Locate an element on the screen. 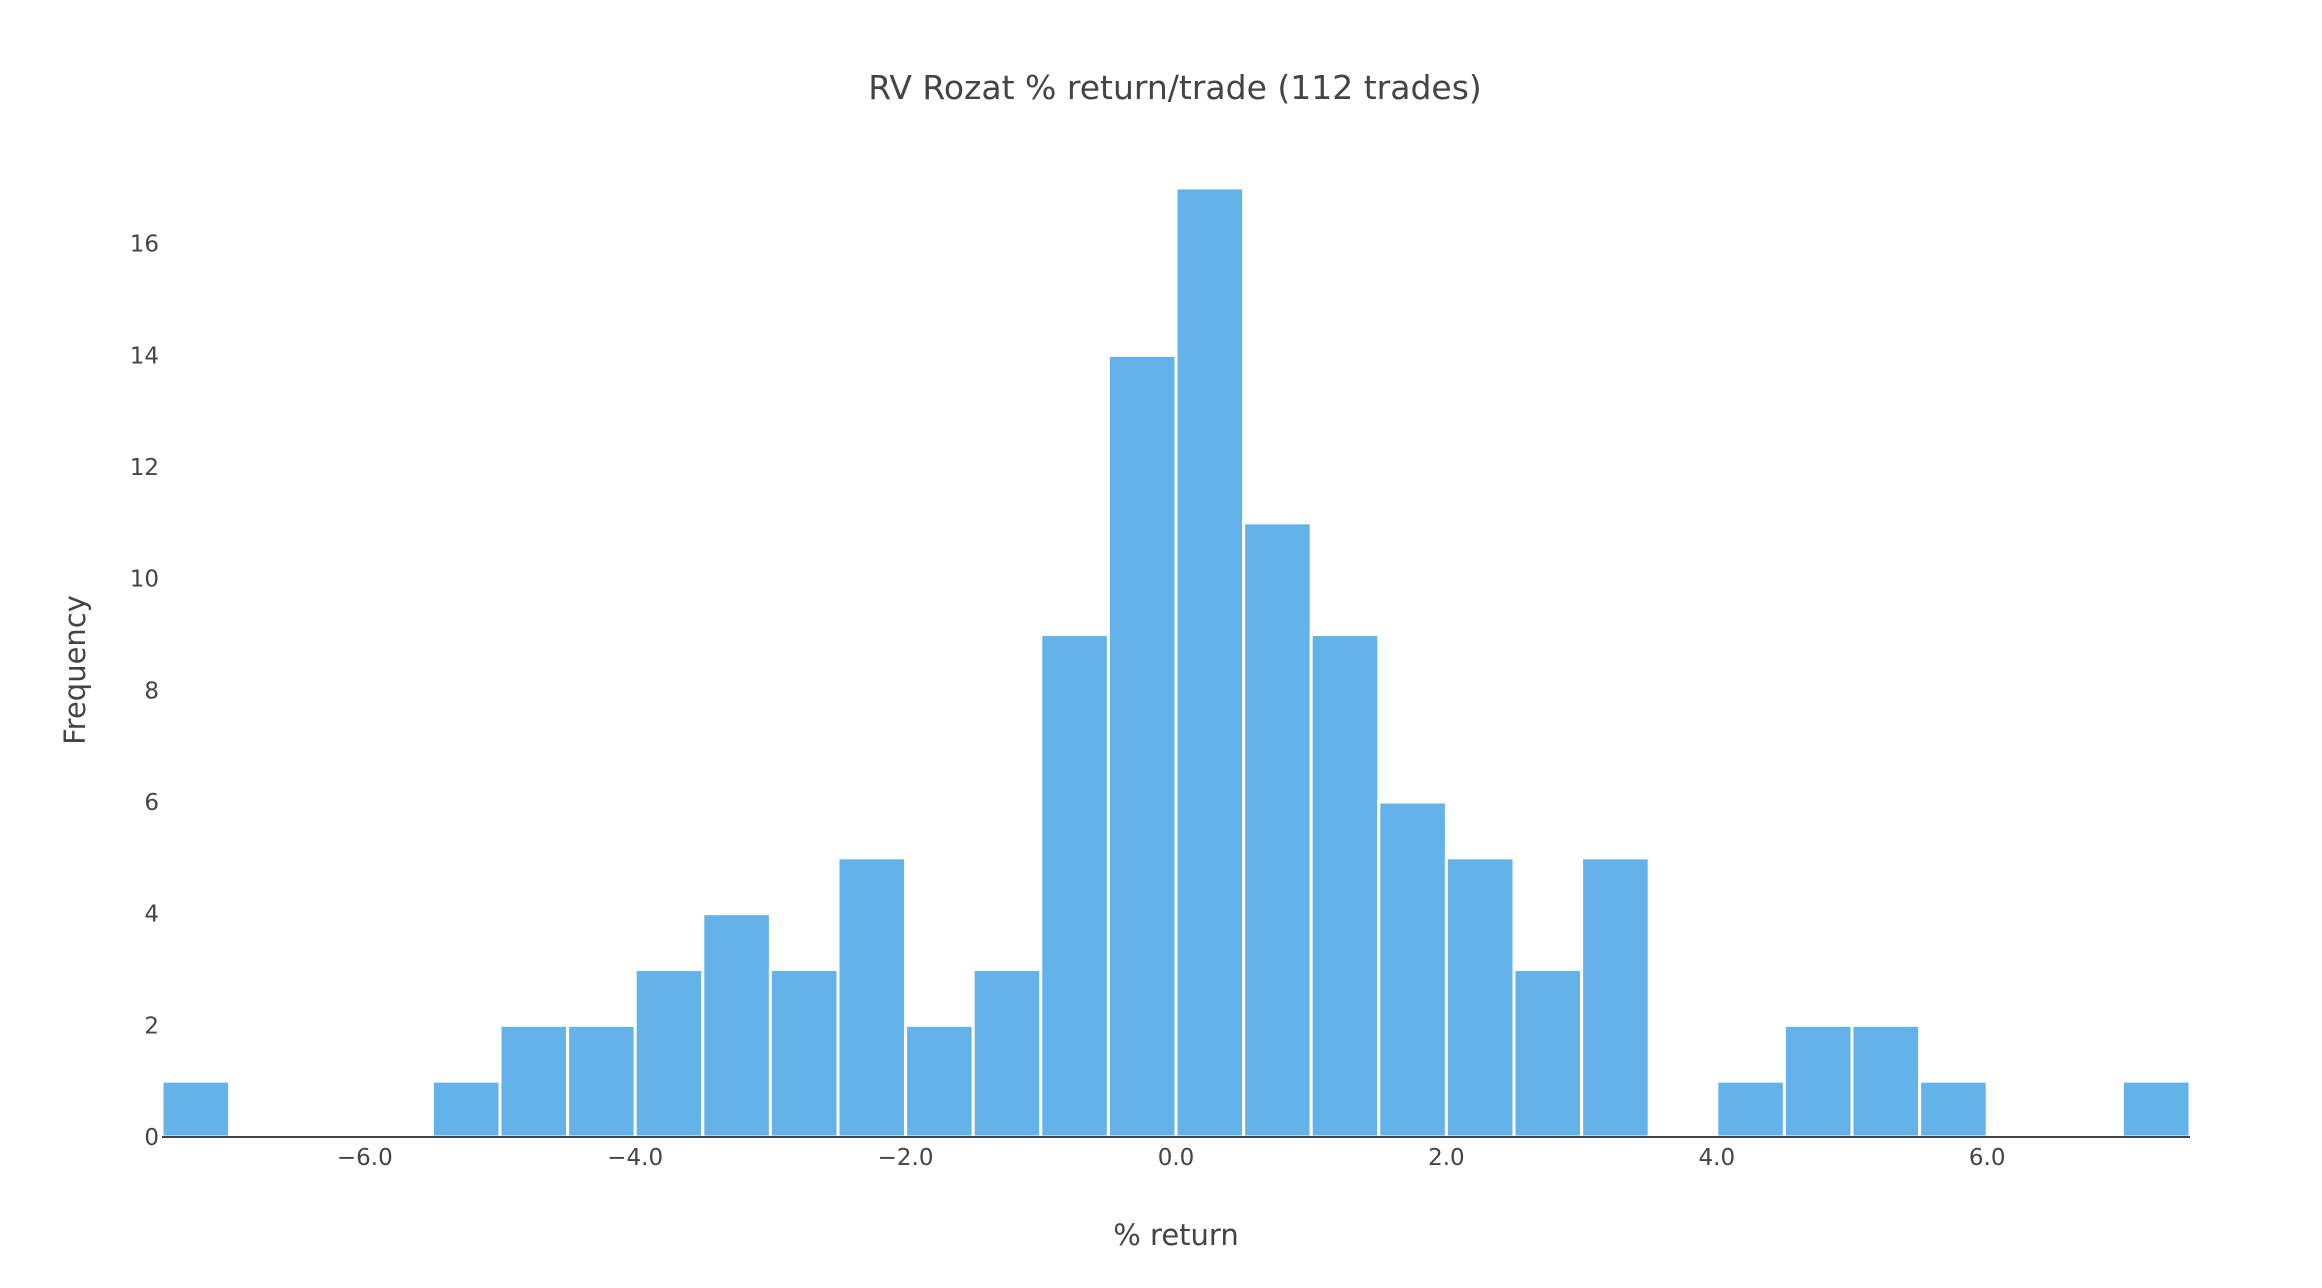 This screenshot has width=2322, height=1288. y-tick-label: 12 is located at coordinates (144, 468).